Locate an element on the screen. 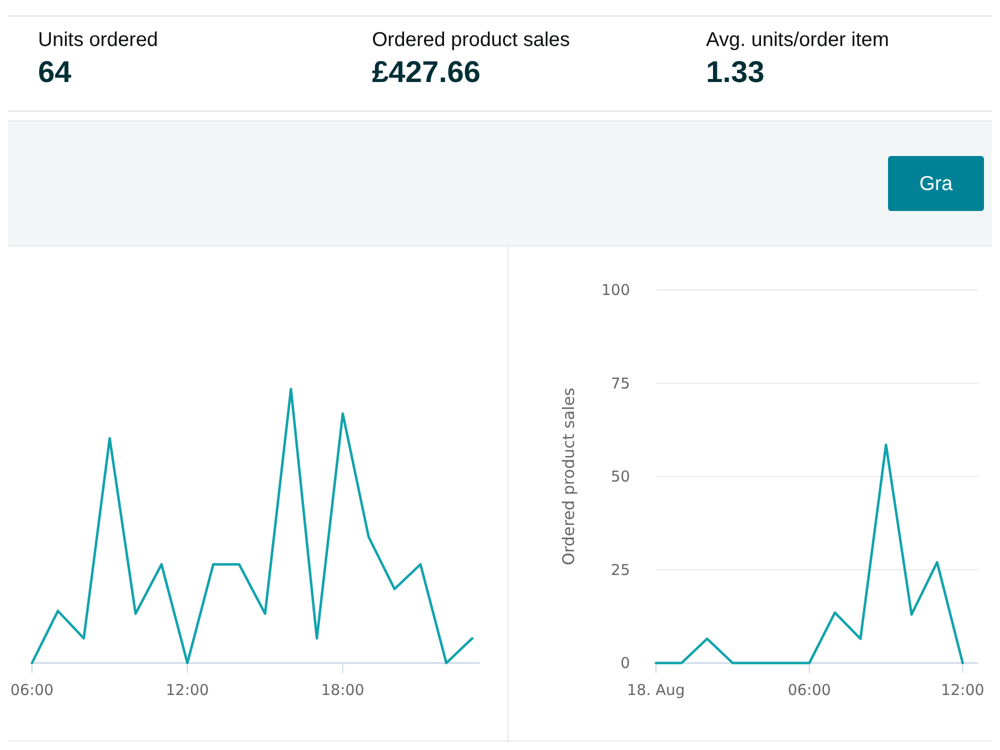  text: 1.33 is located at coordinates (735, 72).